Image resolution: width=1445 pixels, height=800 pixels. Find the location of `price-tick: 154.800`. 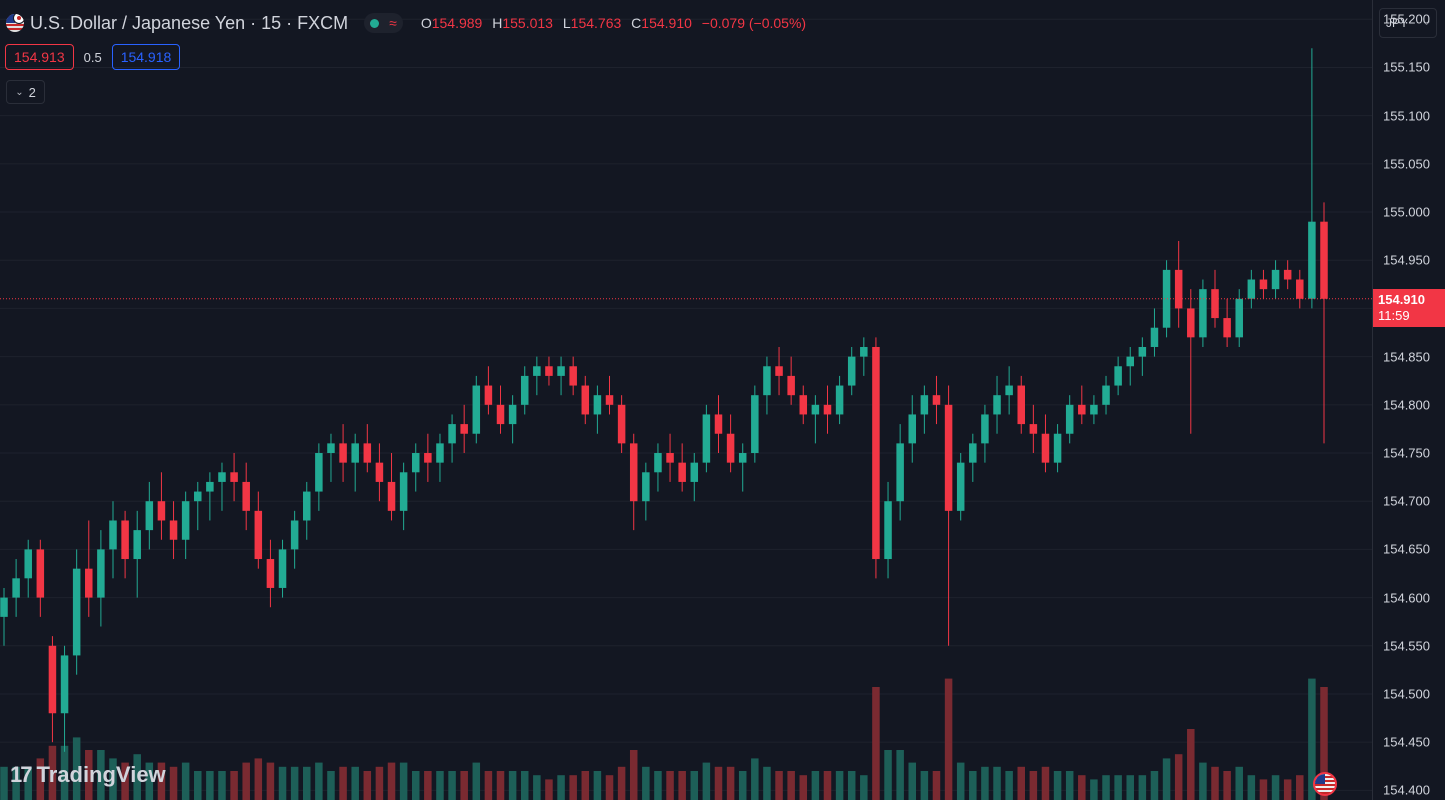

price-tick: 154.800 is located at coordinates (1406, 405).